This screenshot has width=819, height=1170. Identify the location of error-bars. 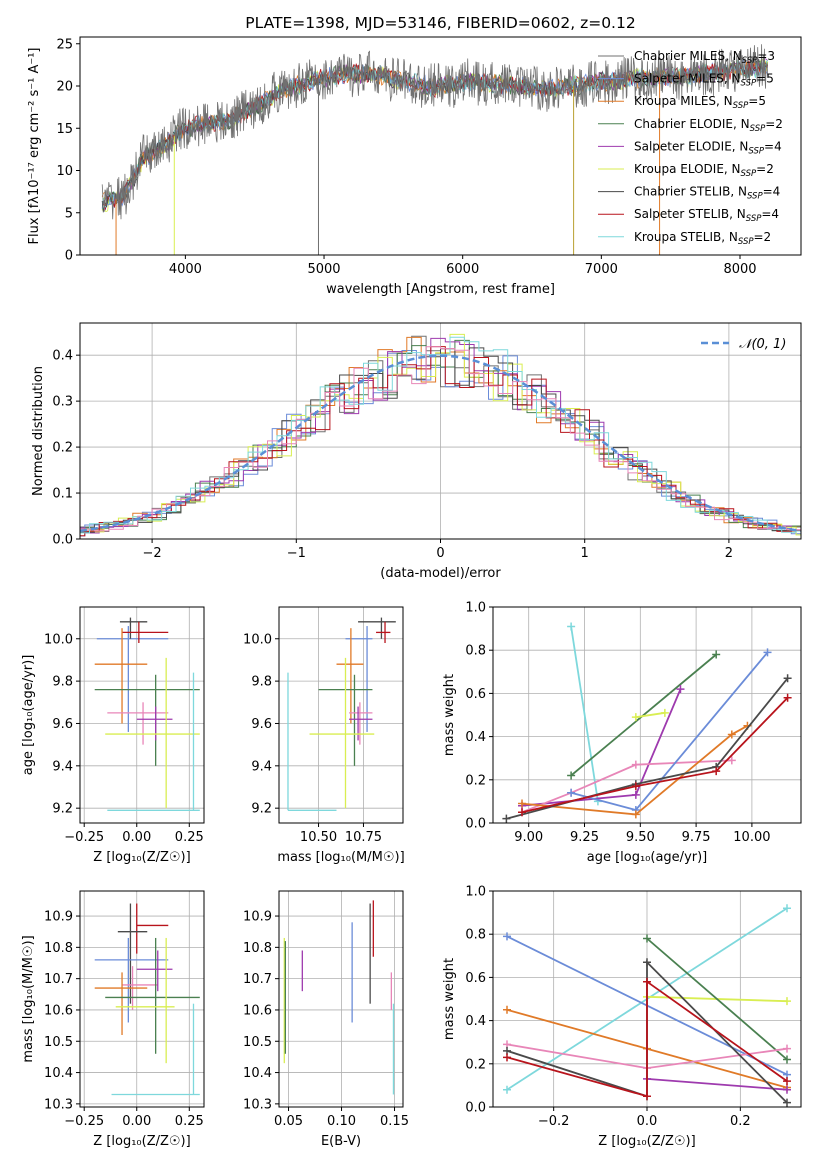
(341, 714).